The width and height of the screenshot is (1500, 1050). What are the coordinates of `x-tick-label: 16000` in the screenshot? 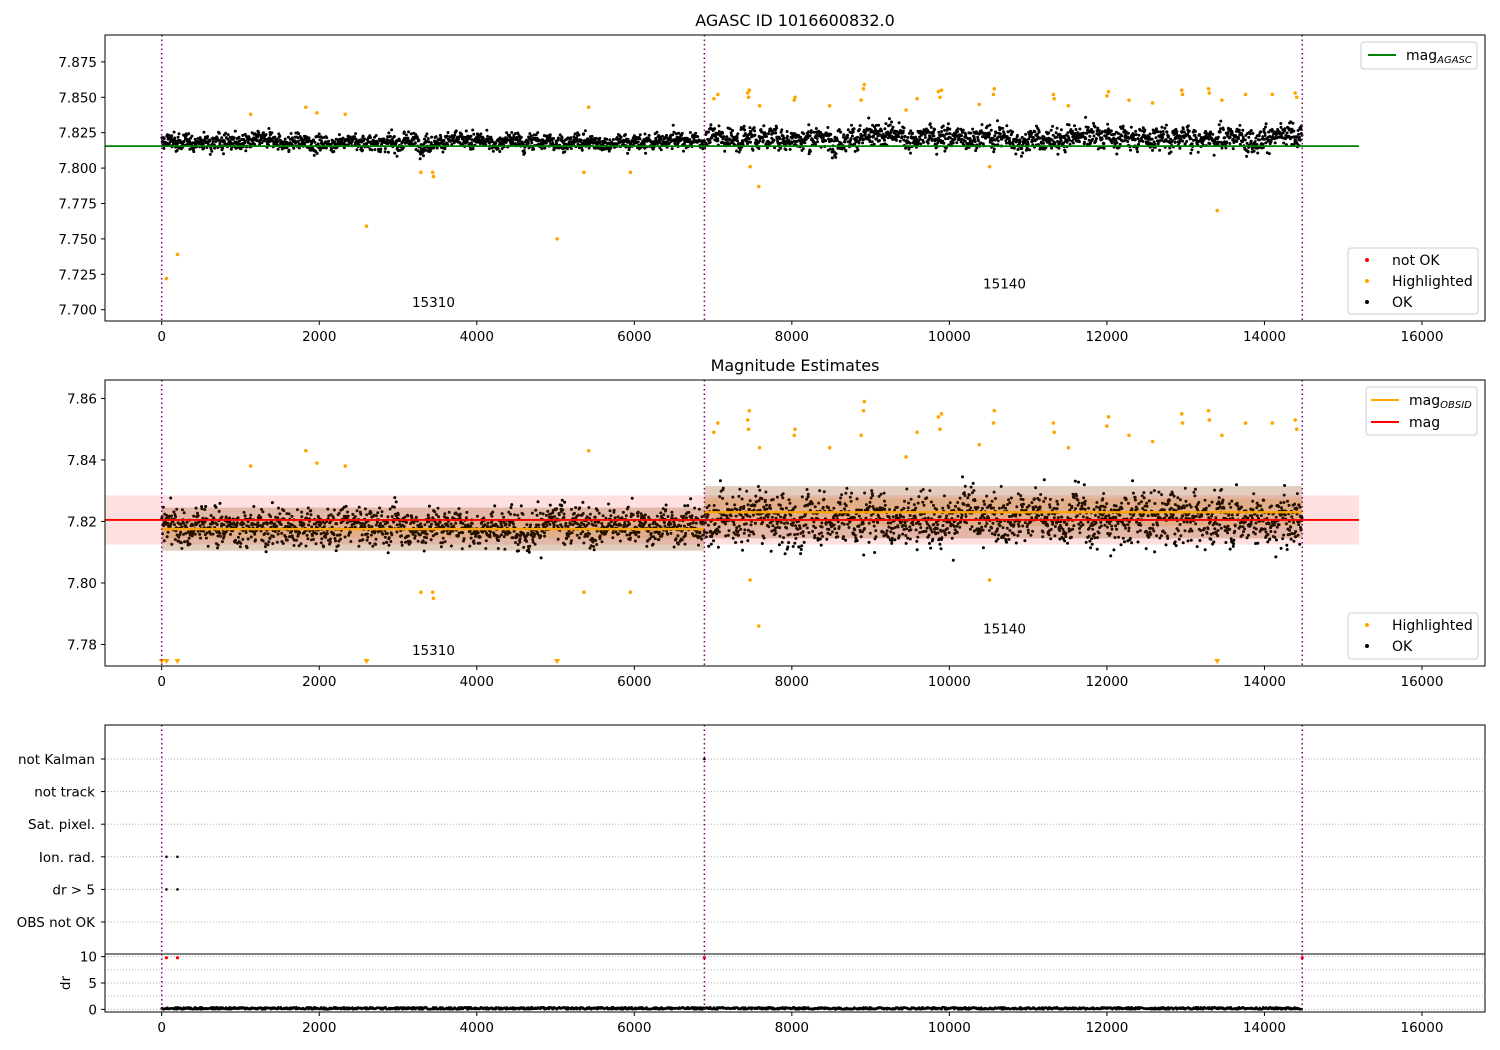 It's located at (1422, 337).